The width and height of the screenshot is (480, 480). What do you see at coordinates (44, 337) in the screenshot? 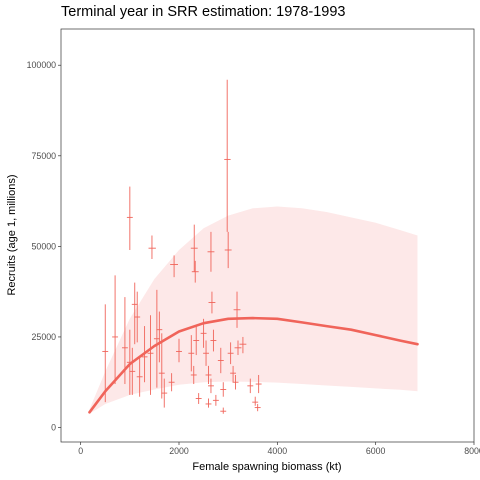
I see `y-tick-label: 25000` at bounding box center [44, 337].